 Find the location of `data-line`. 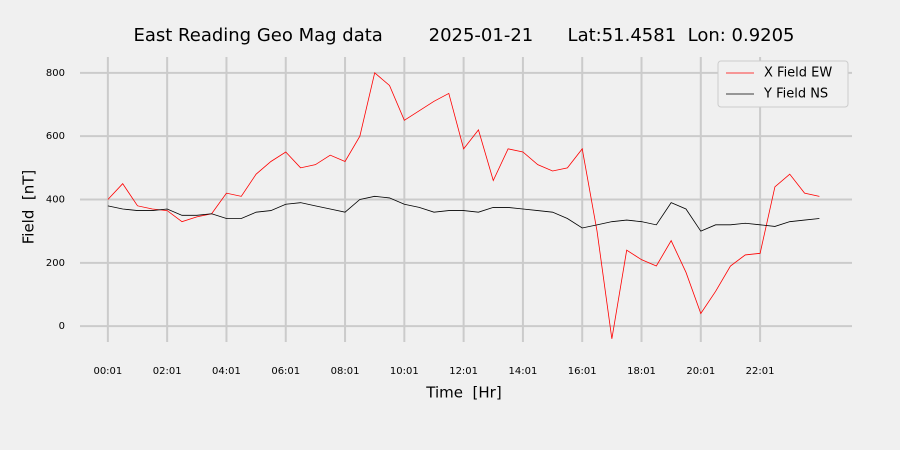

data-line is located at coordinates (463, 213).